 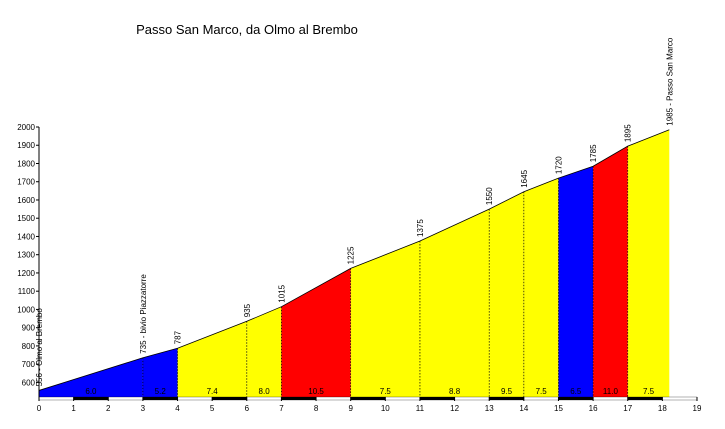 What do you see at coordinates (385, 408) in the screenshot?
I see `x-tick-label: 10` at bounding box center [385, 408].